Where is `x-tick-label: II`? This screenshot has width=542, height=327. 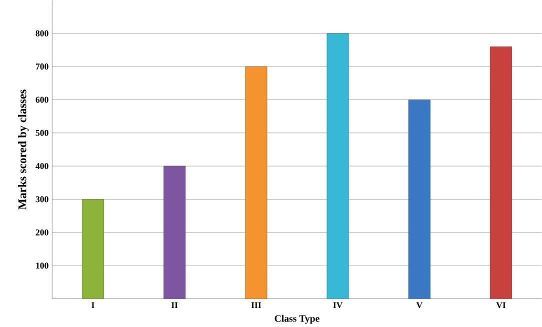 x-tick-label: II is located at coordinates (174, 305).